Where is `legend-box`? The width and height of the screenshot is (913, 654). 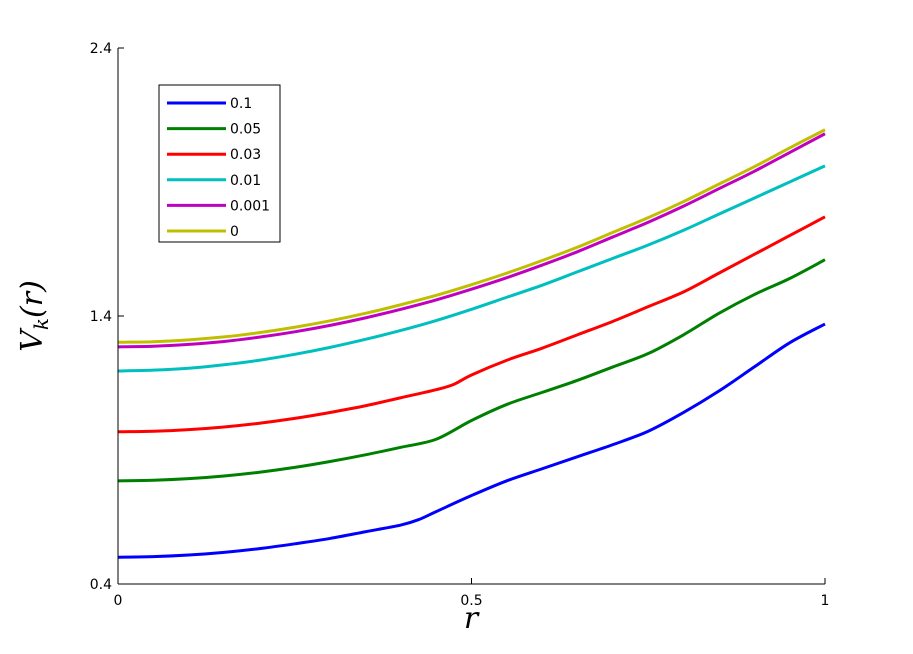 legend-box is located at coordinates (219, 163).